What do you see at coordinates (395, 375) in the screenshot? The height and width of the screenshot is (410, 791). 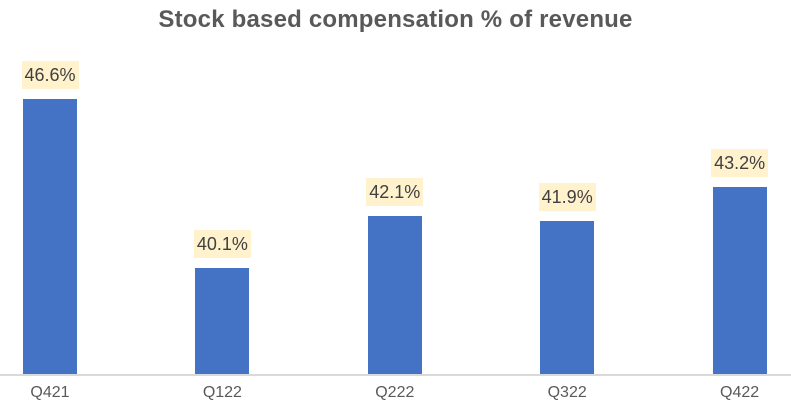 I see `x-axis-line` at bounding box center [395, 375].